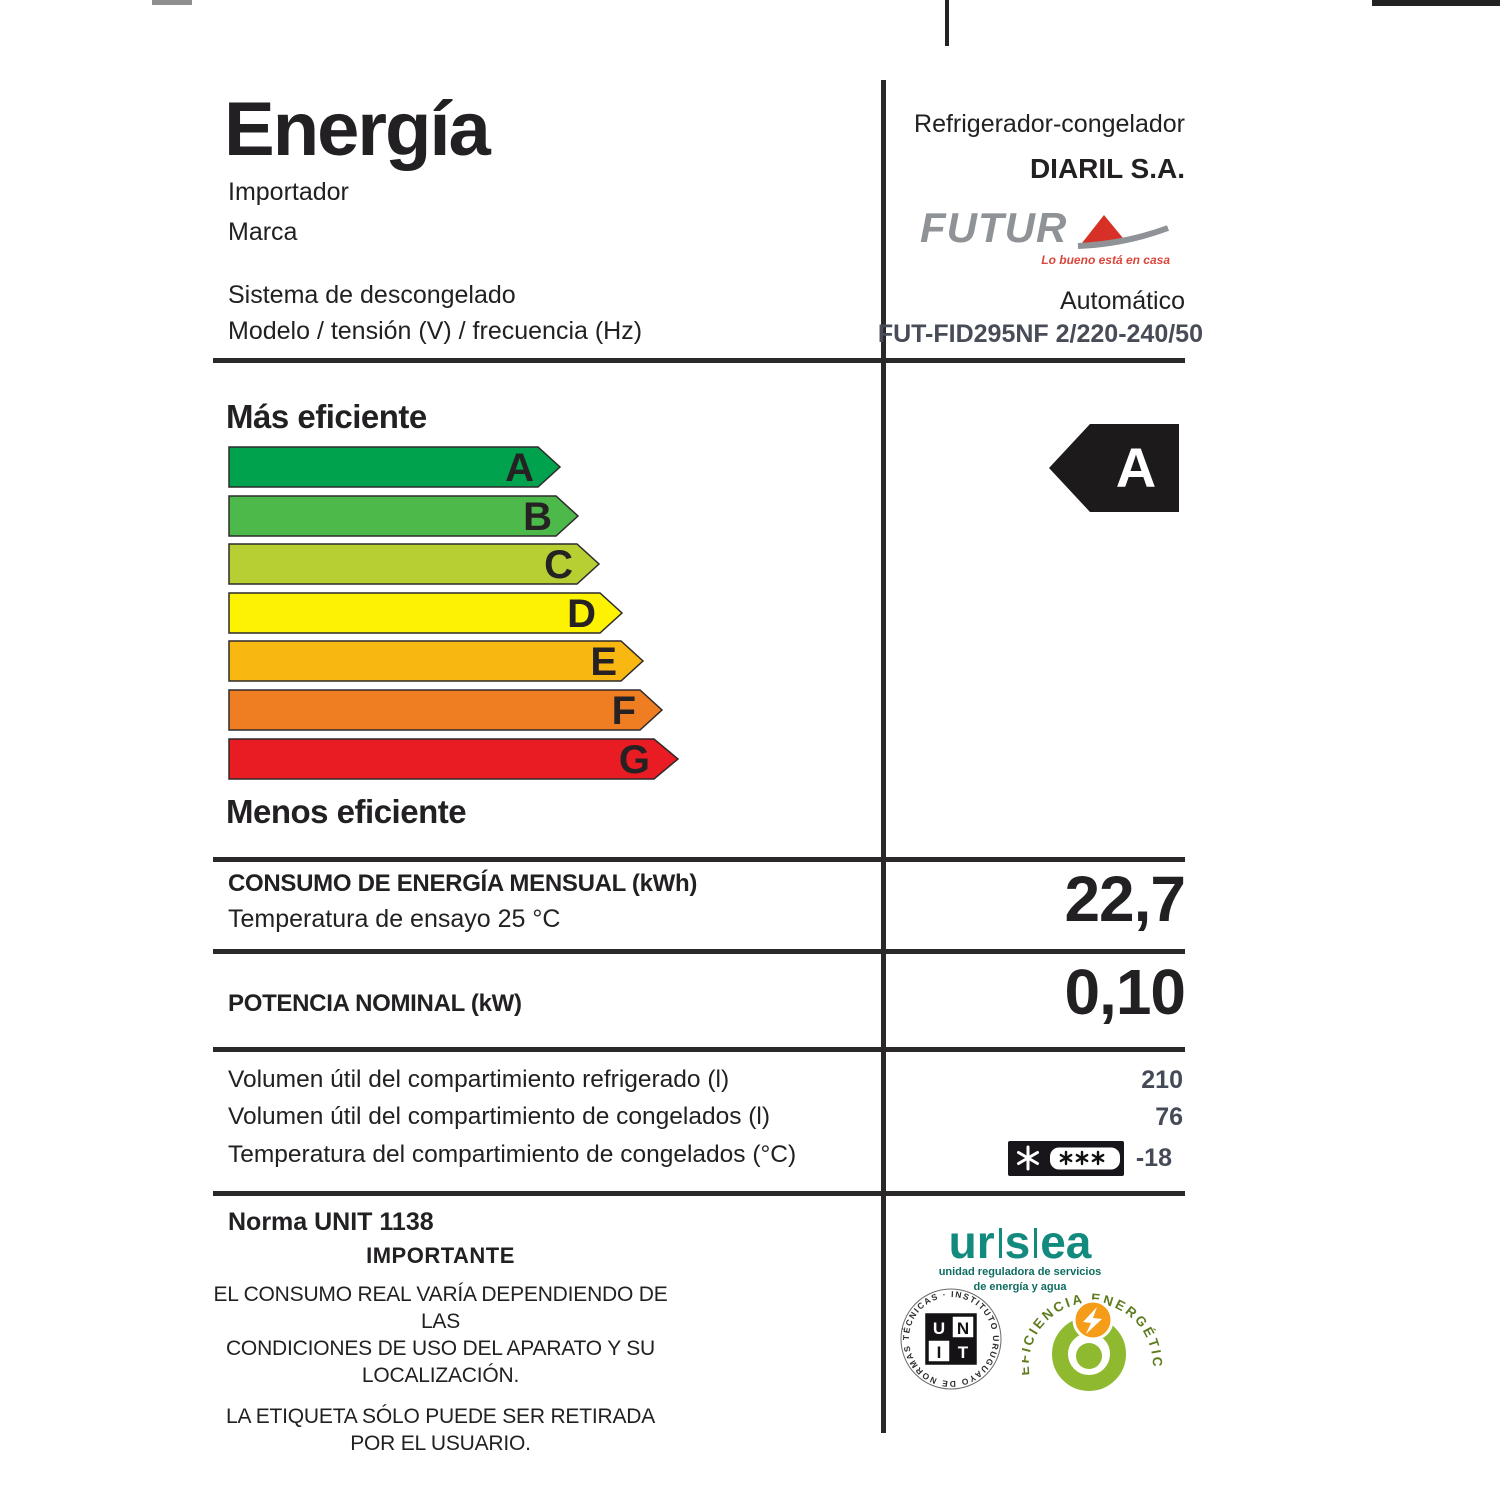 The image size is (1500, 1500). I want to click on norm-reference: Norma UNIT 1138, so click(331, 1222).